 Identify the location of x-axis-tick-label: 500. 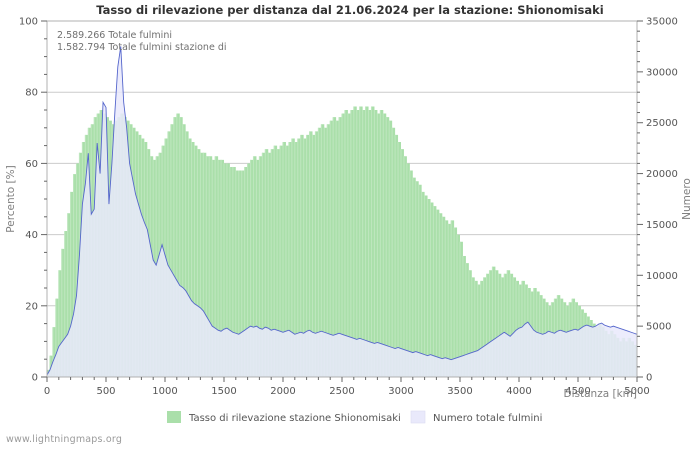
(105, 391).